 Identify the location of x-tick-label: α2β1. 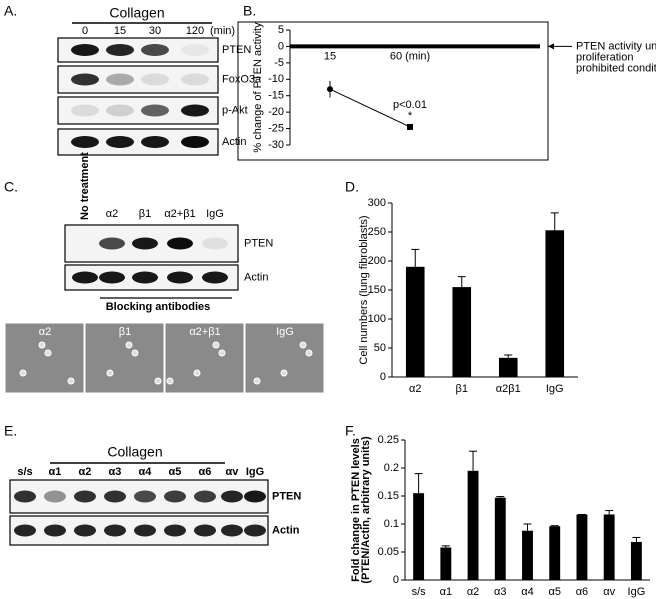
(508, 389).